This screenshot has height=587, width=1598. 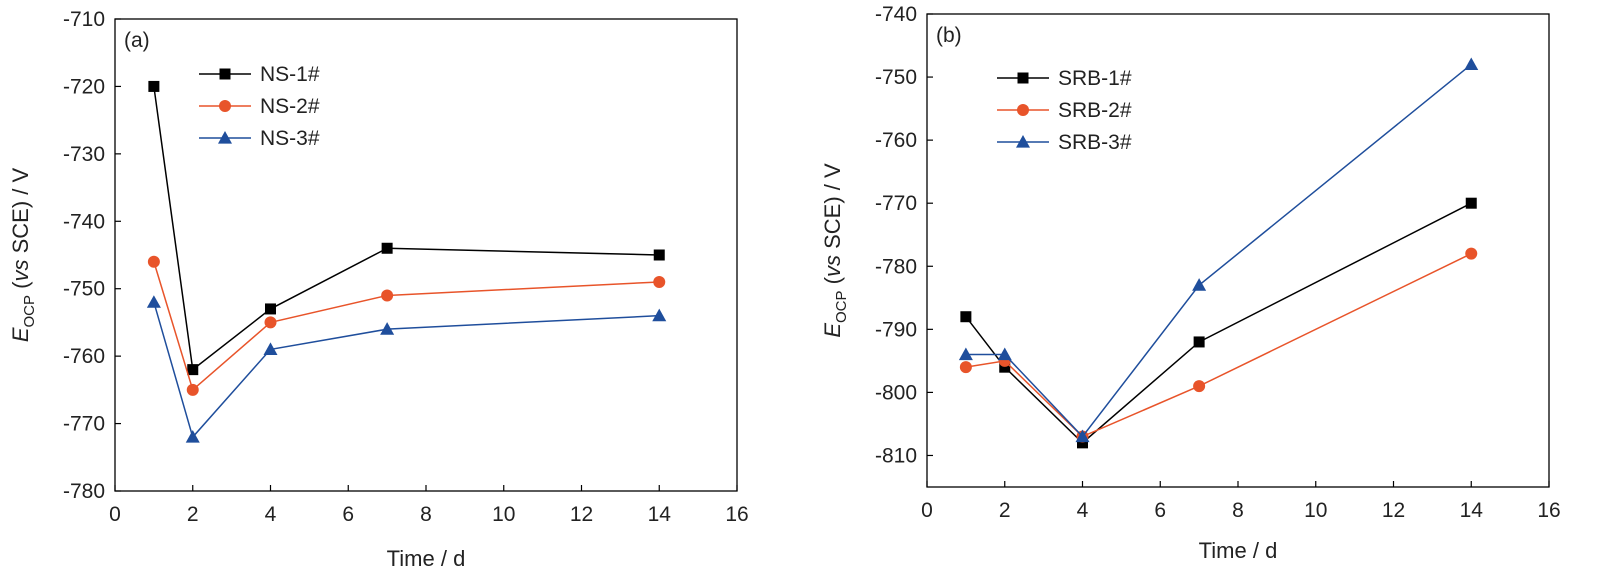 What do you see at coordinates (290, 138) in the screenshot?
I see `legend-label: NS-3#` at bounding box center [290, 138].